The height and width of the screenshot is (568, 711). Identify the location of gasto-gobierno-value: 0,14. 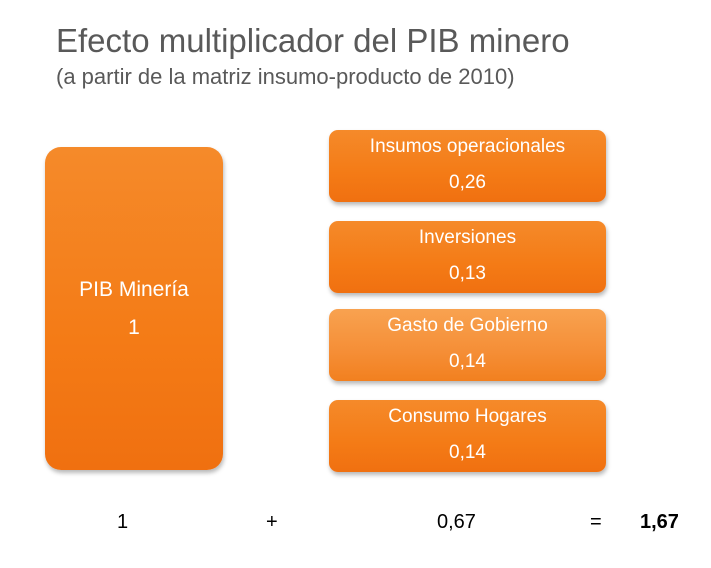
(467, 361).